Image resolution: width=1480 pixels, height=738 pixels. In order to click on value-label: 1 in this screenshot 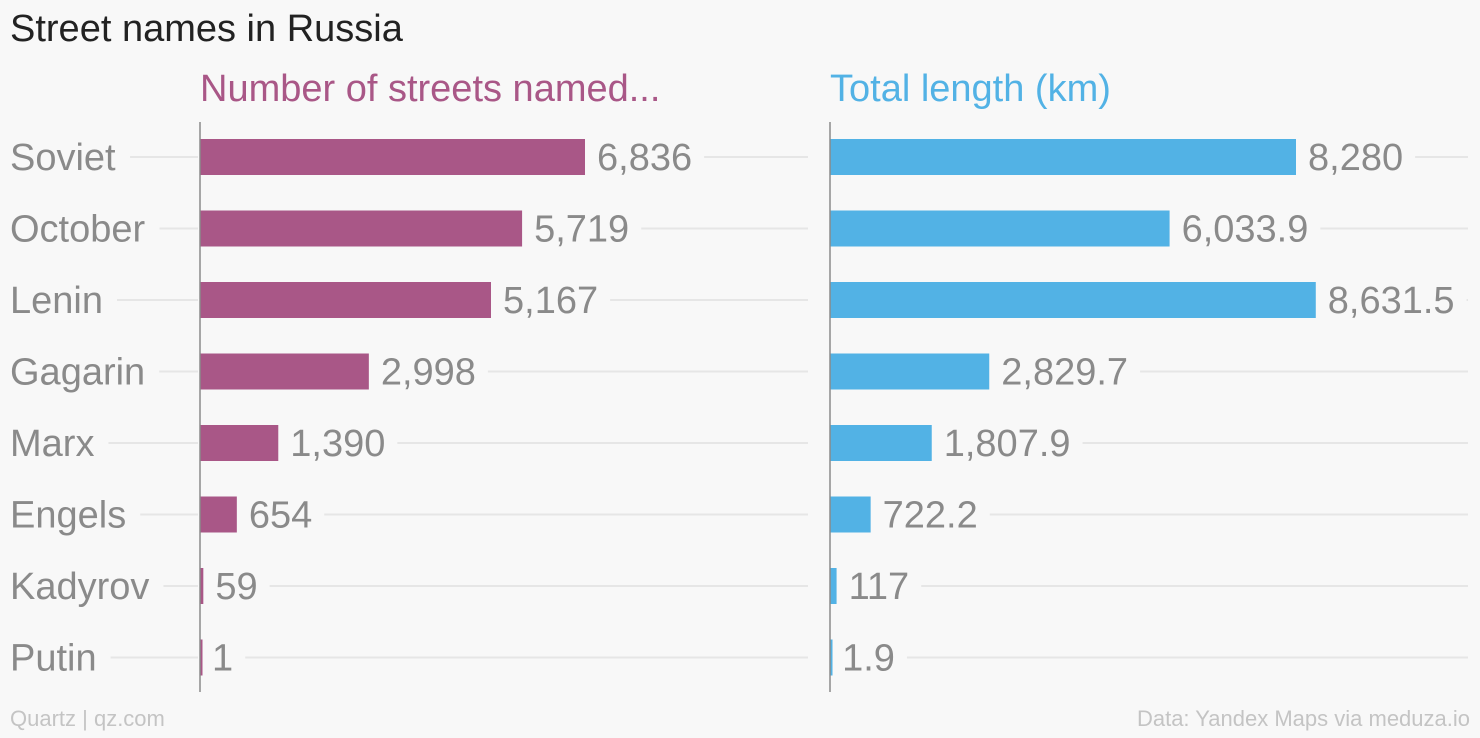, I will do `click(222, 659)`.